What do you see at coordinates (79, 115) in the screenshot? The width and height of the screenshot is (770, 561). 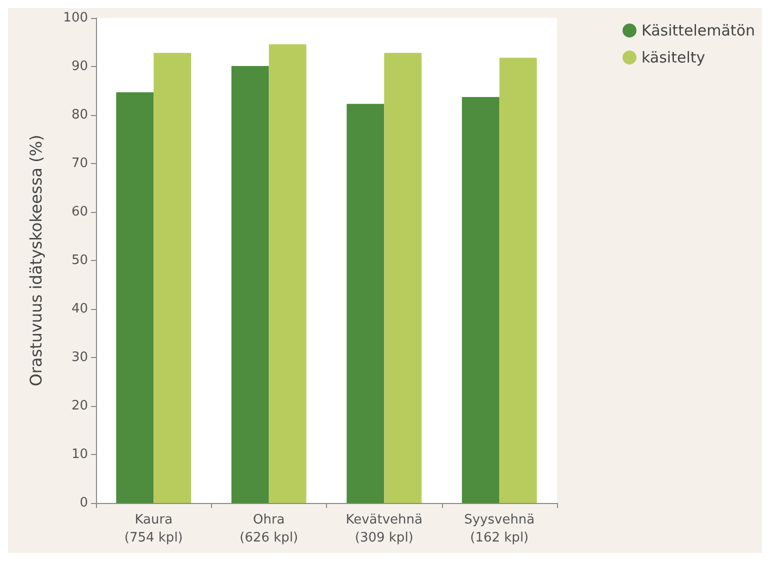 I see `y-tick-label: 80` at bounding box center [79, 115].